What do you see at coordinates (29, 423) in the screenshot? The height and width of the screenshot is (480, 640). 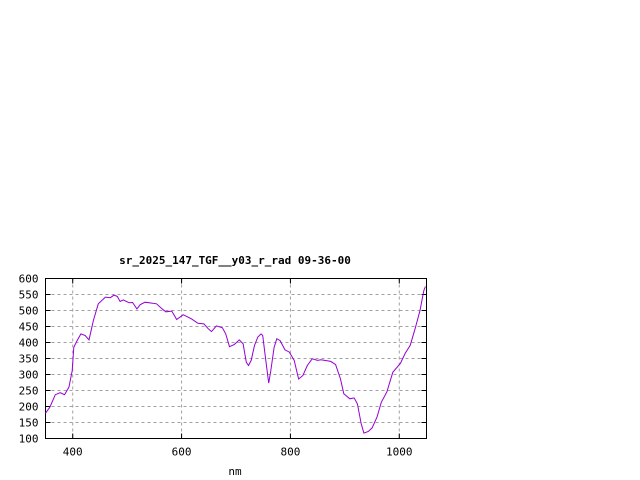 I see `y-tick-label: 150` at bounding box center [29, 423].